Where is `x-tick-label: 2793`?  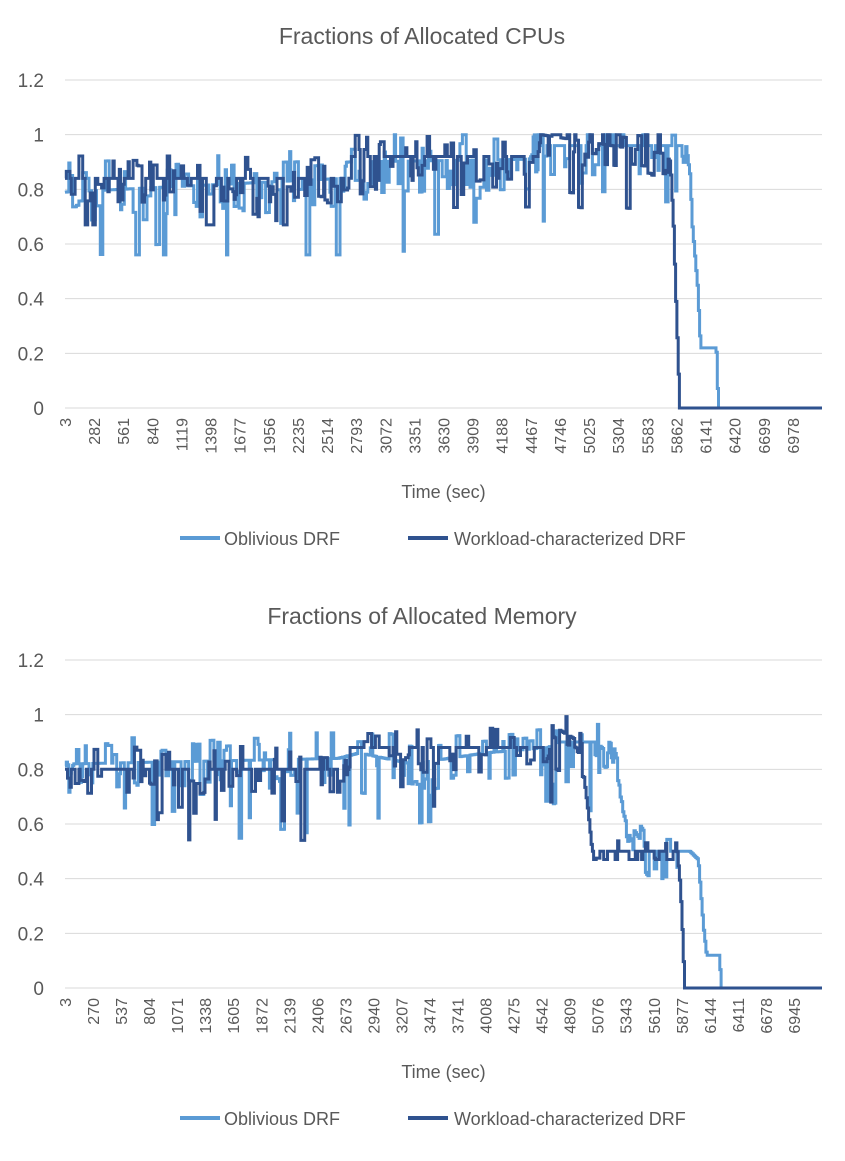
x-tick-label: 2793 is located at coordinates (357, 436).